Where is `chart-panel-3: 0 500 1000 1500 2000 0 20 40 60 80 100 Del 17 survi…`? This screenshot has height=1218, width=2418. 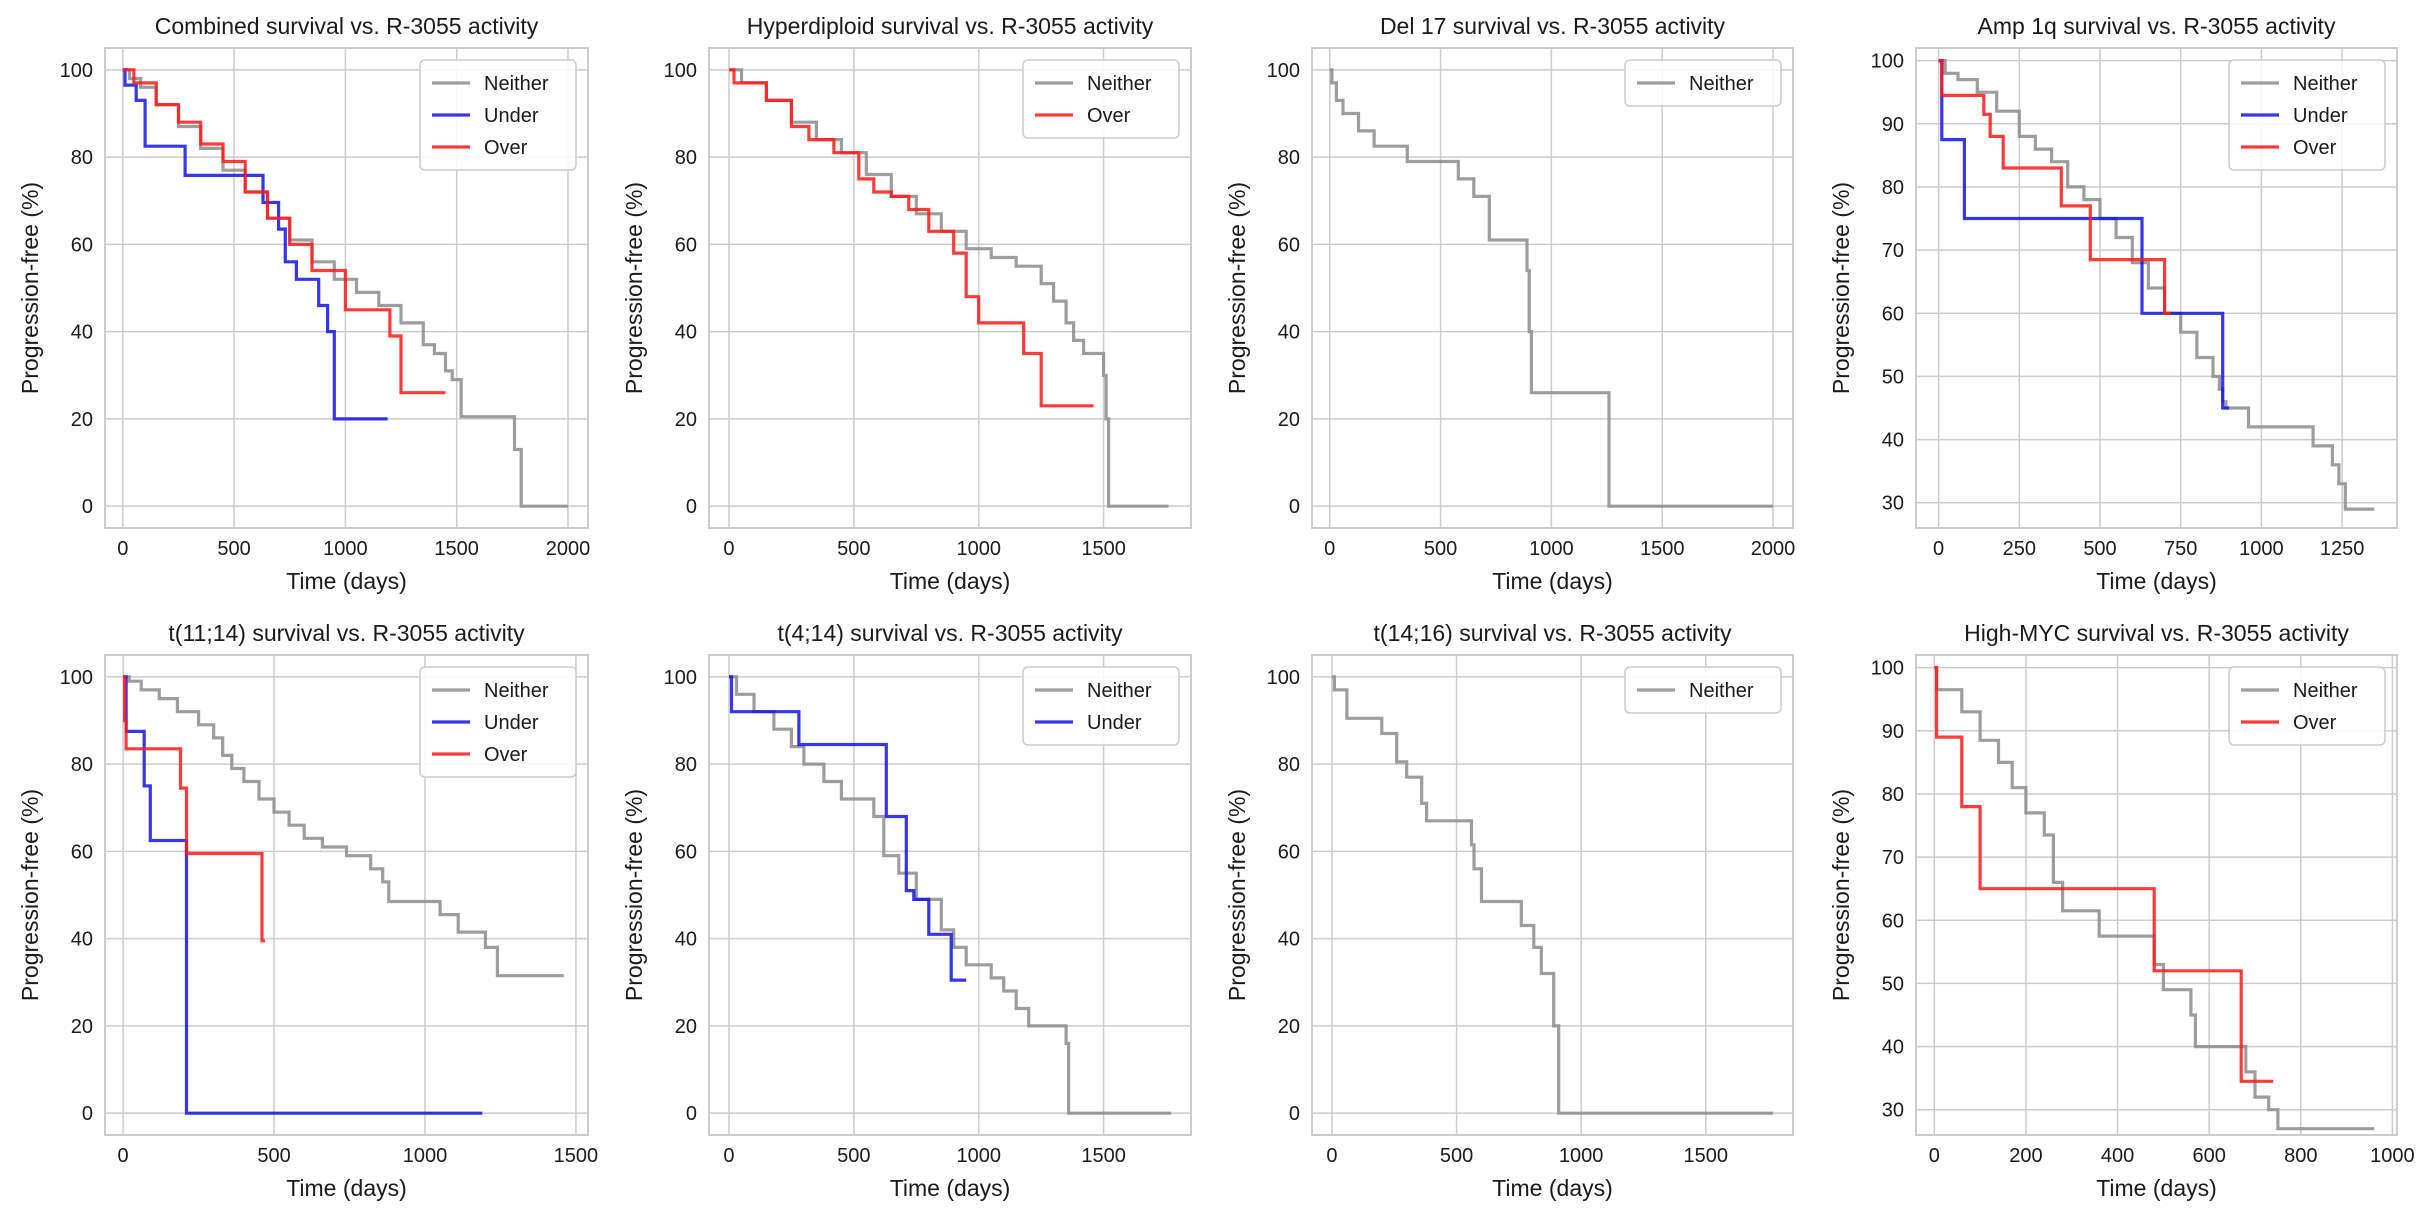 chart-panel-3: 0 500 1000 1500 2000 0 20 40 60 80 100 Del 17 survi… is located at coordinates (1509, 303).